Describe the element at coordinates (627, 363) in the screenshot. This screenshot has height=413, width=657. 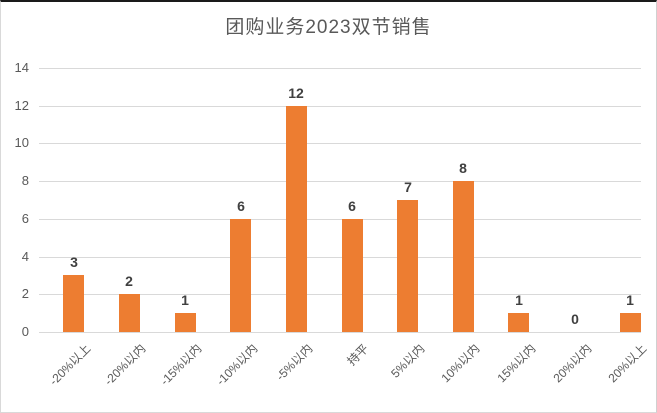
I see `x-axis-tick-label: 20%以上` at that location.